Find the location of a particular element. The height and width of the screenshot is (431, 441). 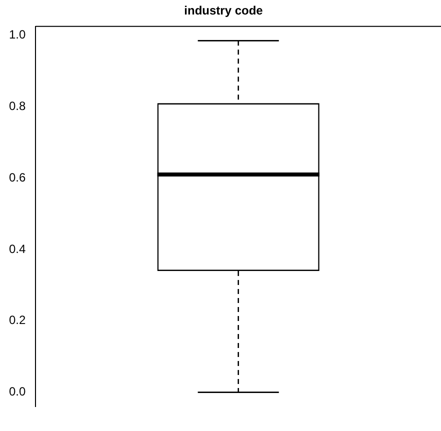

y-tick-label: 0.6 is located at coordinates (17, 177).